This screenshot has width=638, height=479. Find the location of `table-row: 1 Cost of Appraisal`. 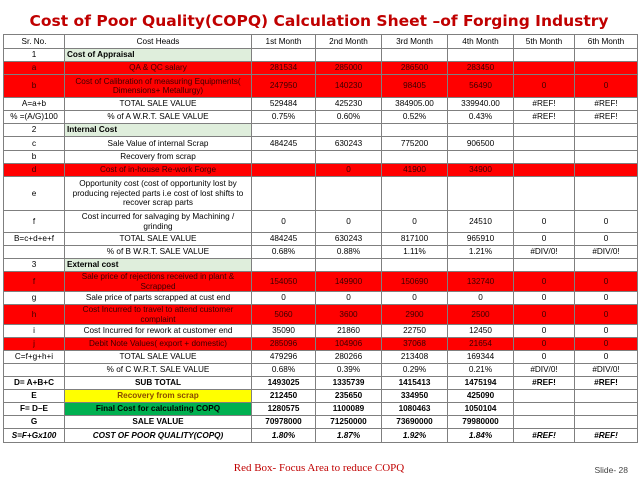

table-row: 1 Cost of Appraisal is located at coordinates (320, 55).